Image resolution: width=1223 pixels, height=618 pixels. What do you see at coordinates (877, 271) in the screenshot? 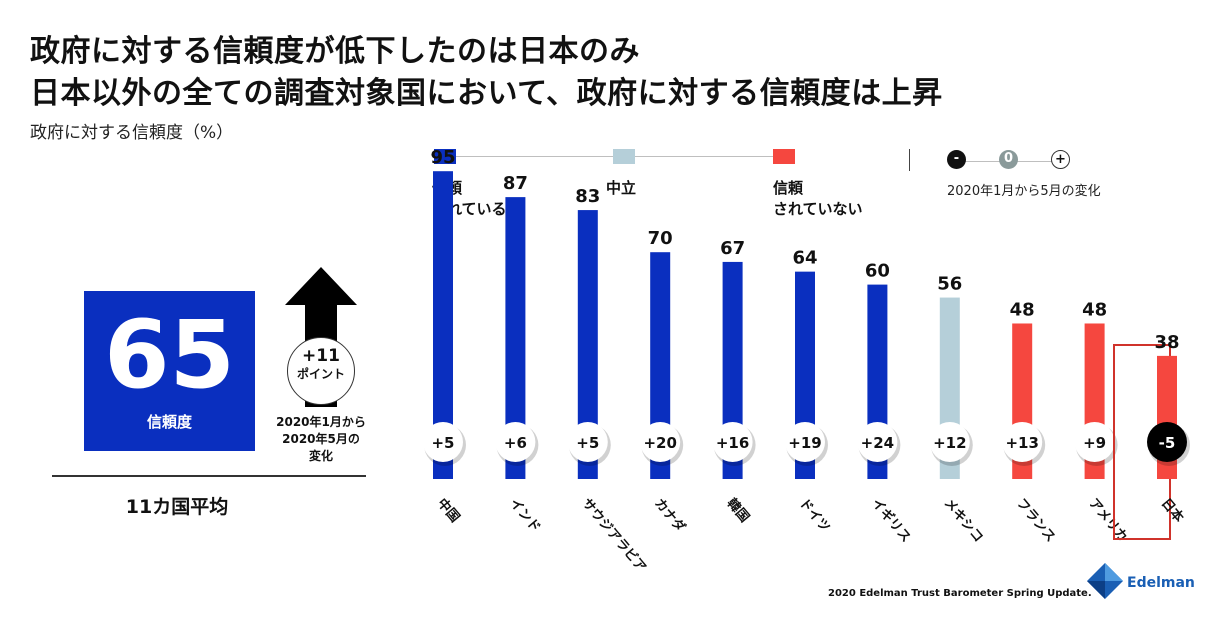
I see `bar-value-label: 60` at bounding box center [877, 271].